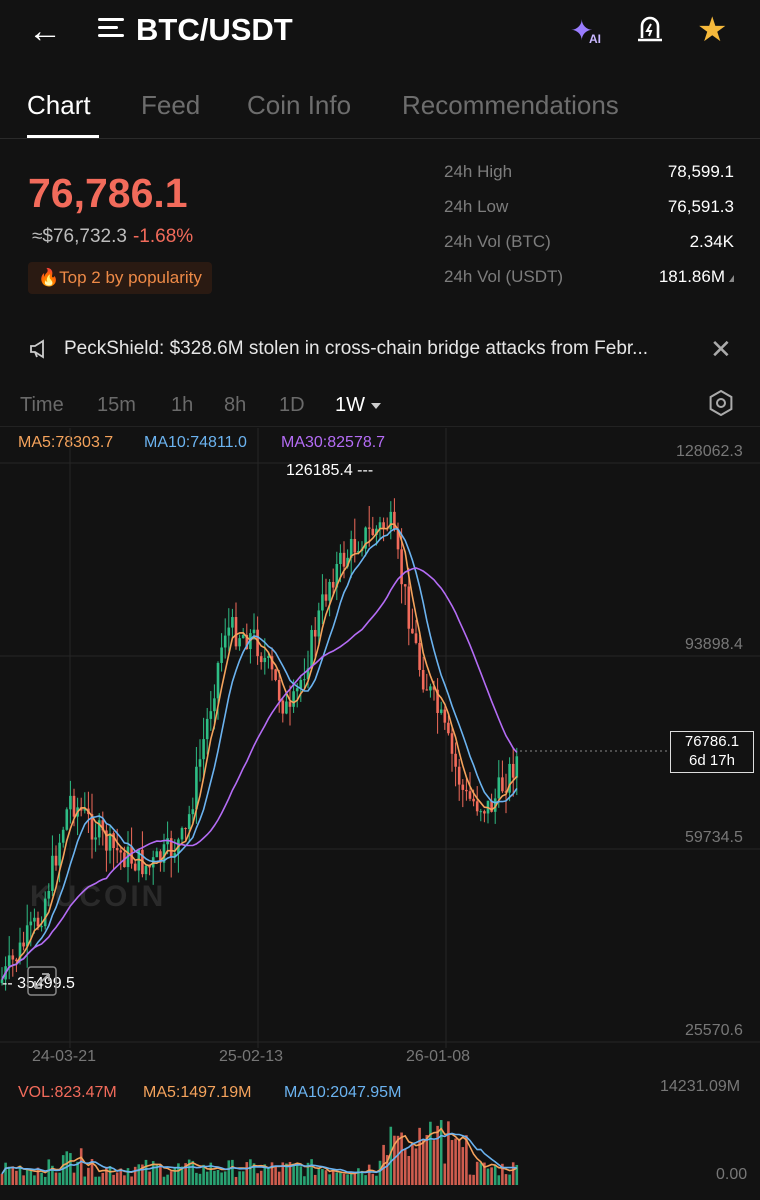 The height and width of the screenshot is (1200, 760). Describe the element at coordinates (712, 760) in the screenshot. I see `candle-countdown: 6d 17h` at that location.